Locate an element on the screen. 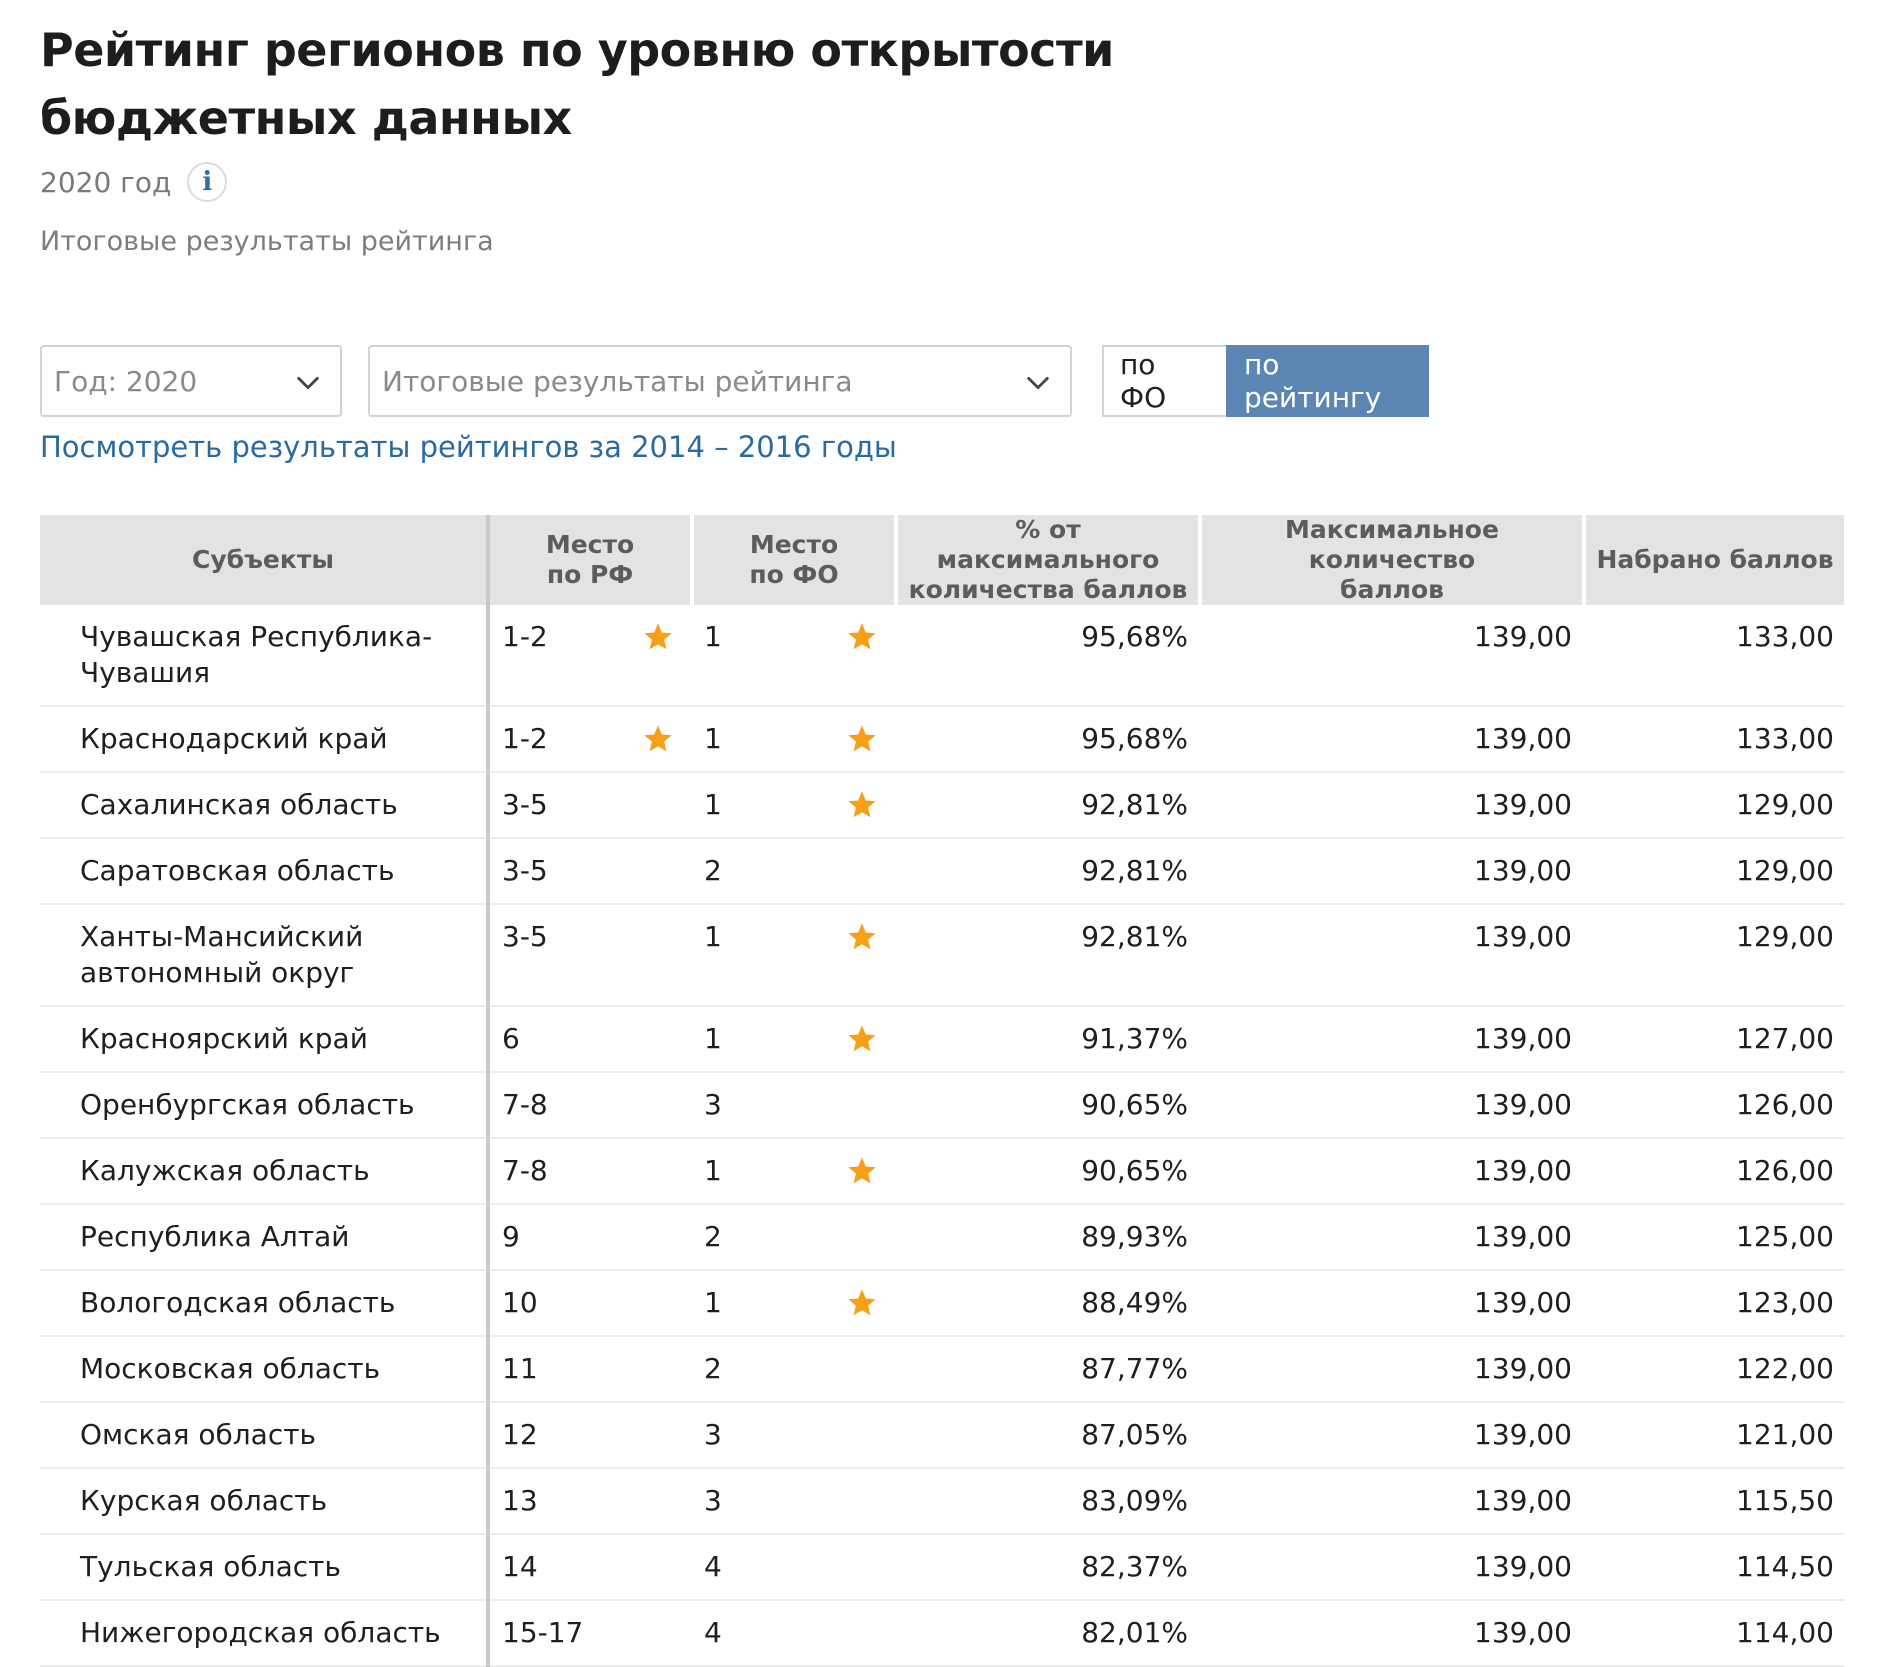 This screenshot has height=1667, width=1880. cell-value-pct: 90,65% is located at coordinates (1134, 1170).